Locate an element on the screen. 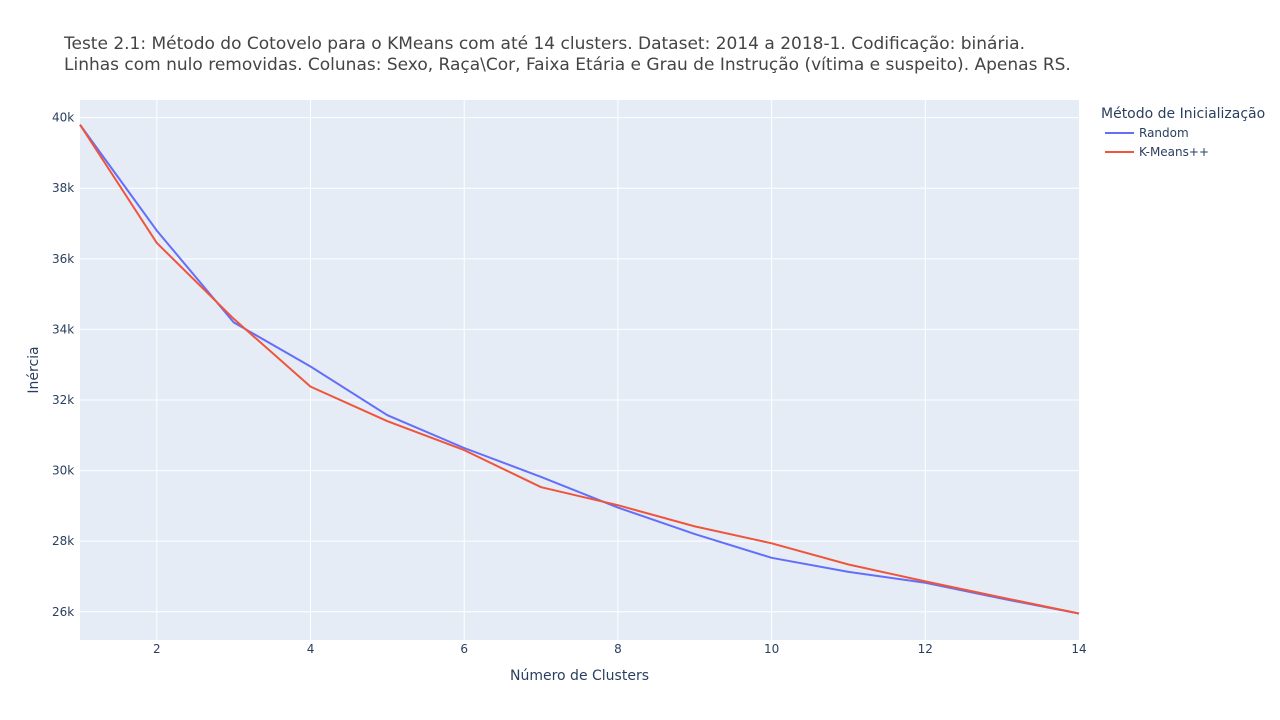  legend-item-random: Random is located at coordinates (1147, 133).